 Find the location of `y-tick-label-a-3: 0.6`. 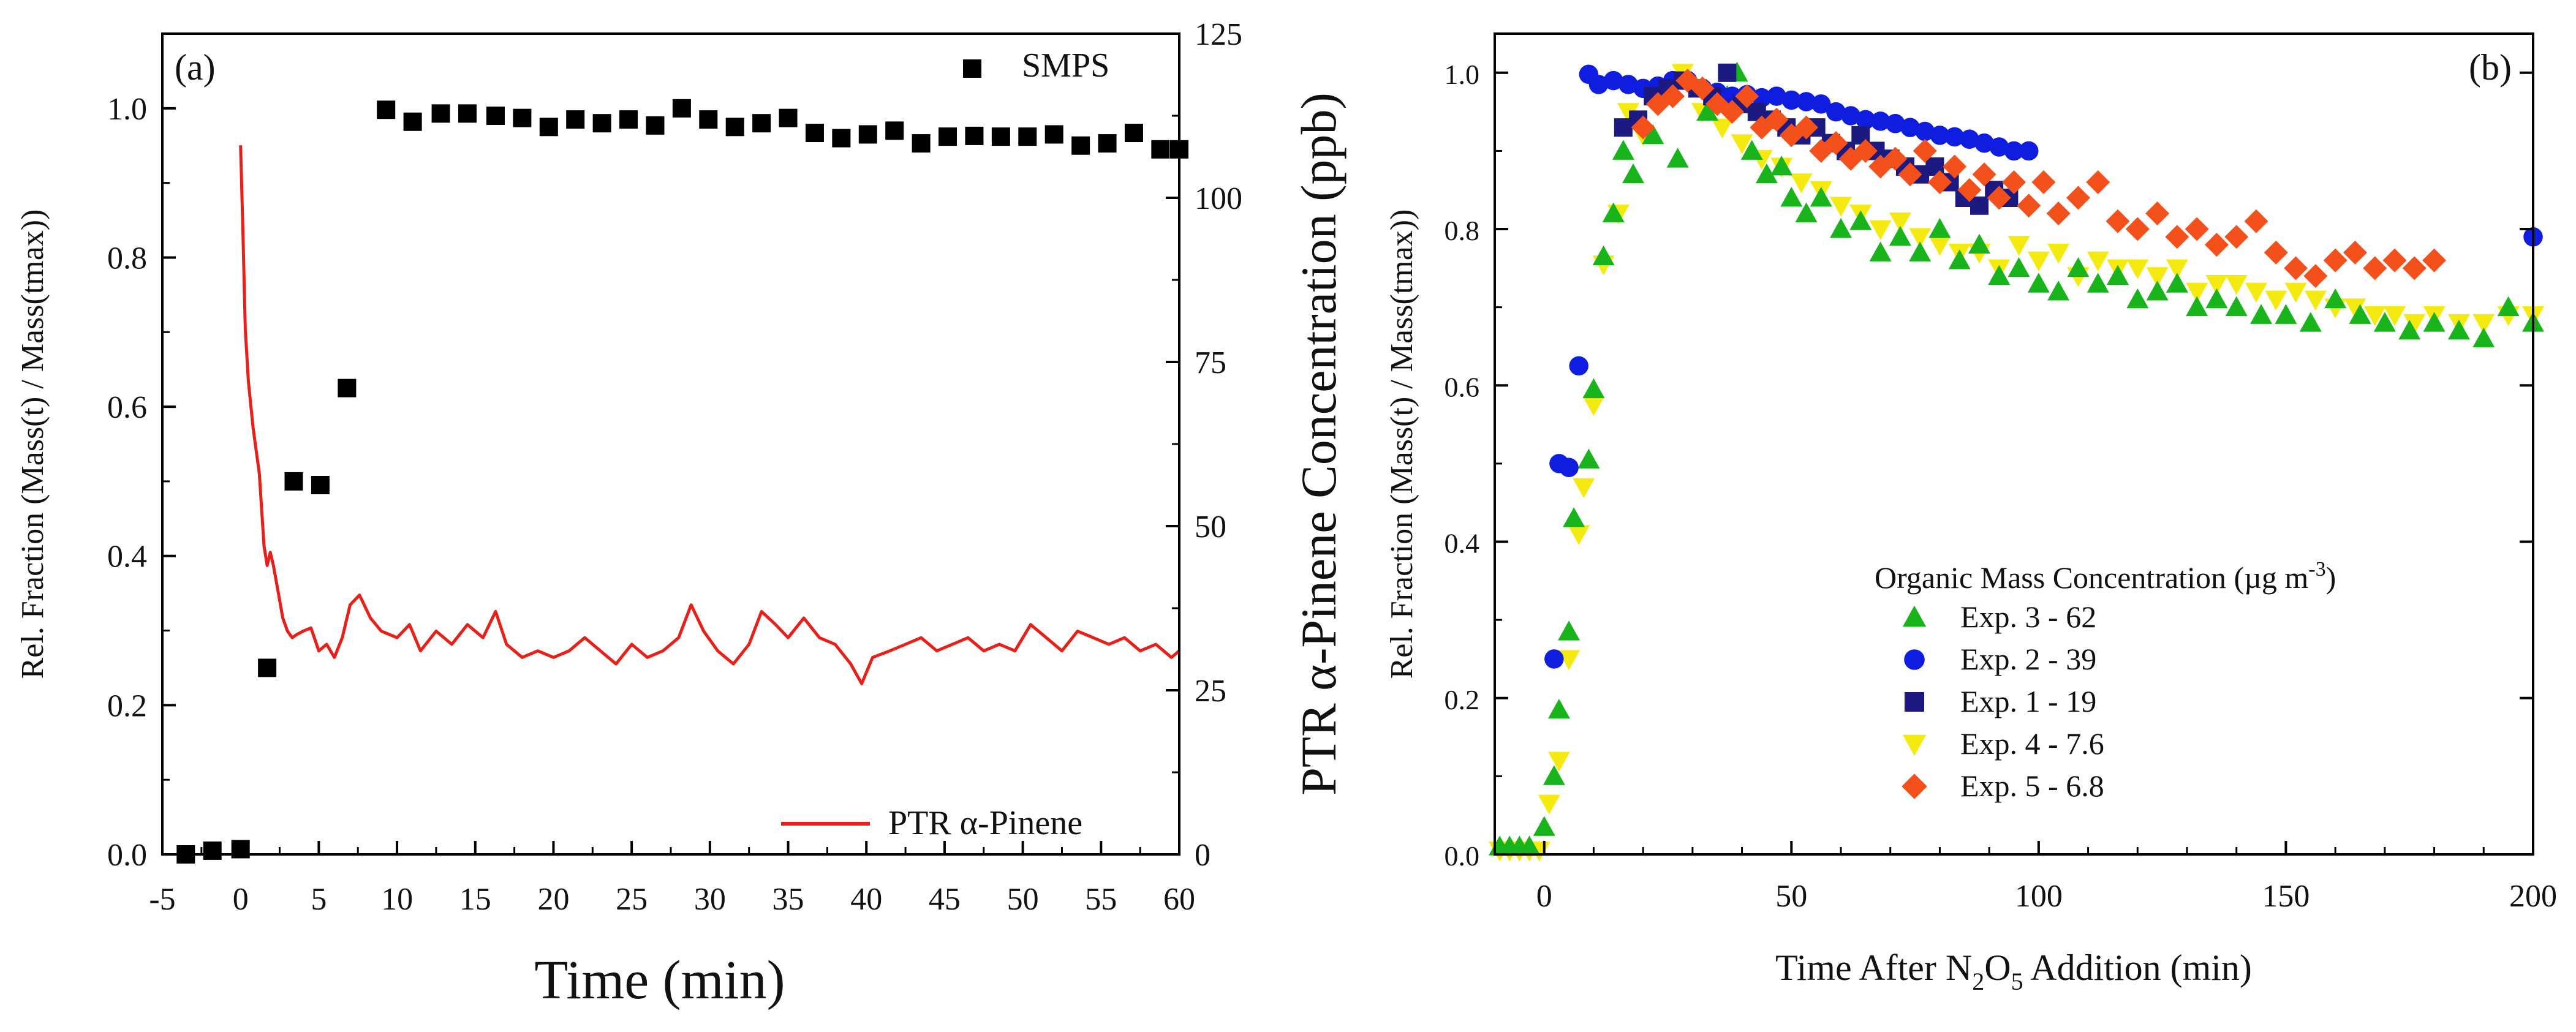

y-tick-label-a-3: 0.6 is located at coordinates (127, 407).